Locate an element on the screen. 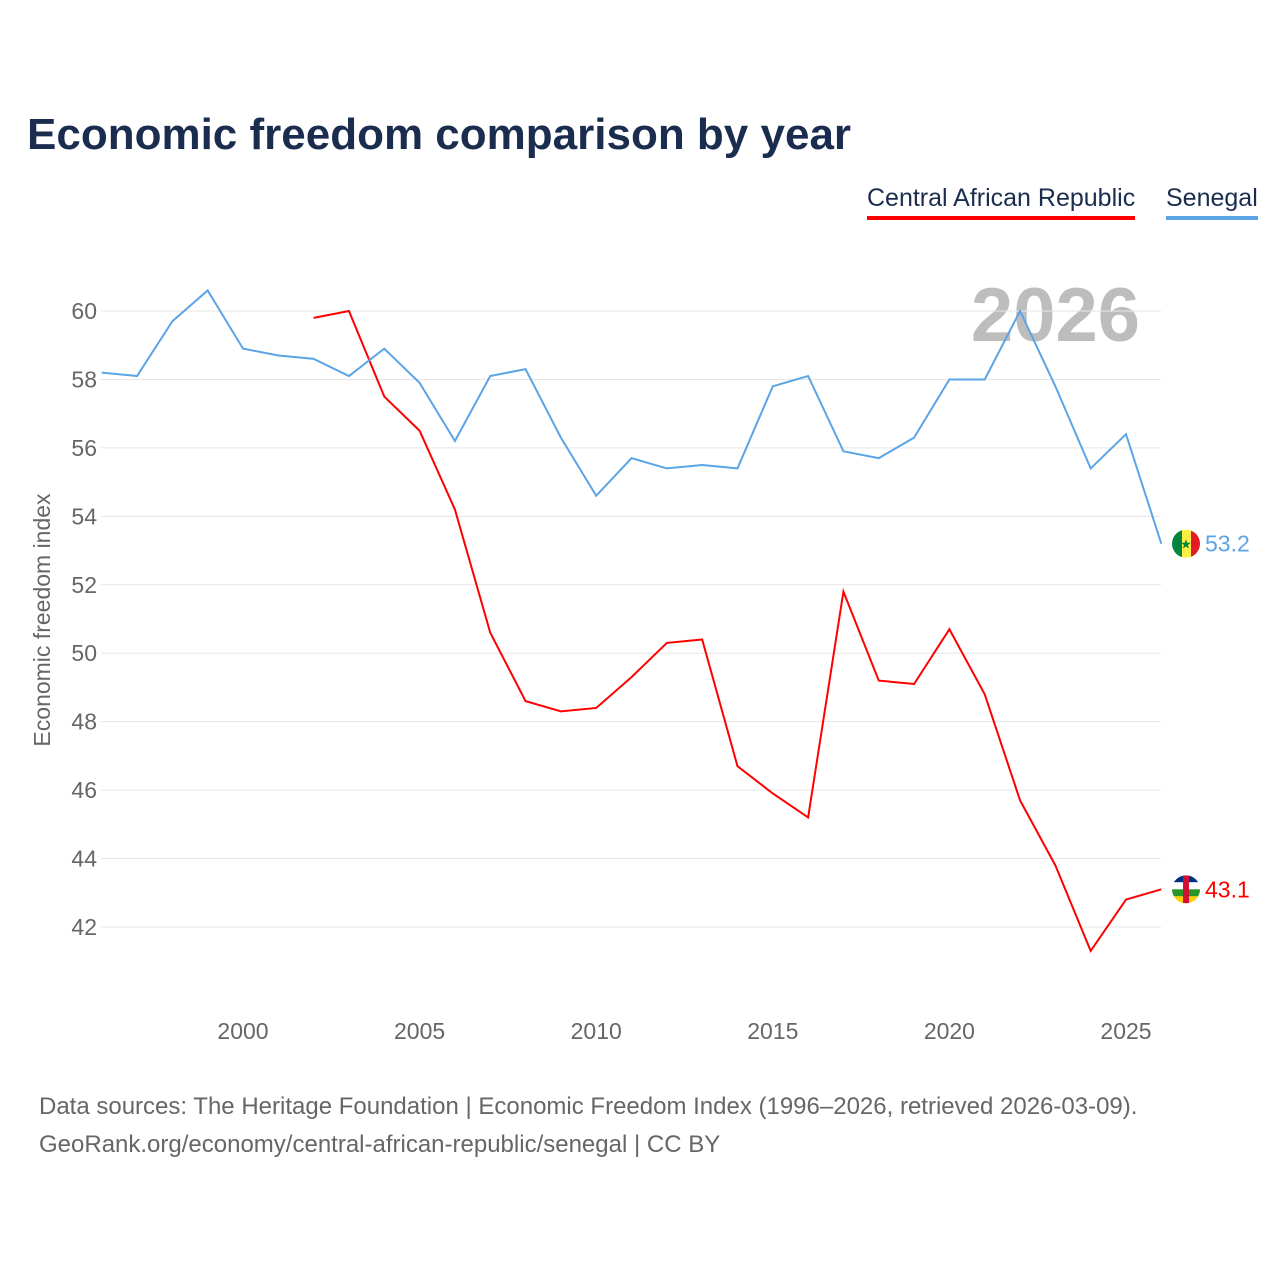 Image resolution: width=1280 pixels, height=1280 pixels. y-tick-label: 52 is located at coordinates (84, 585).